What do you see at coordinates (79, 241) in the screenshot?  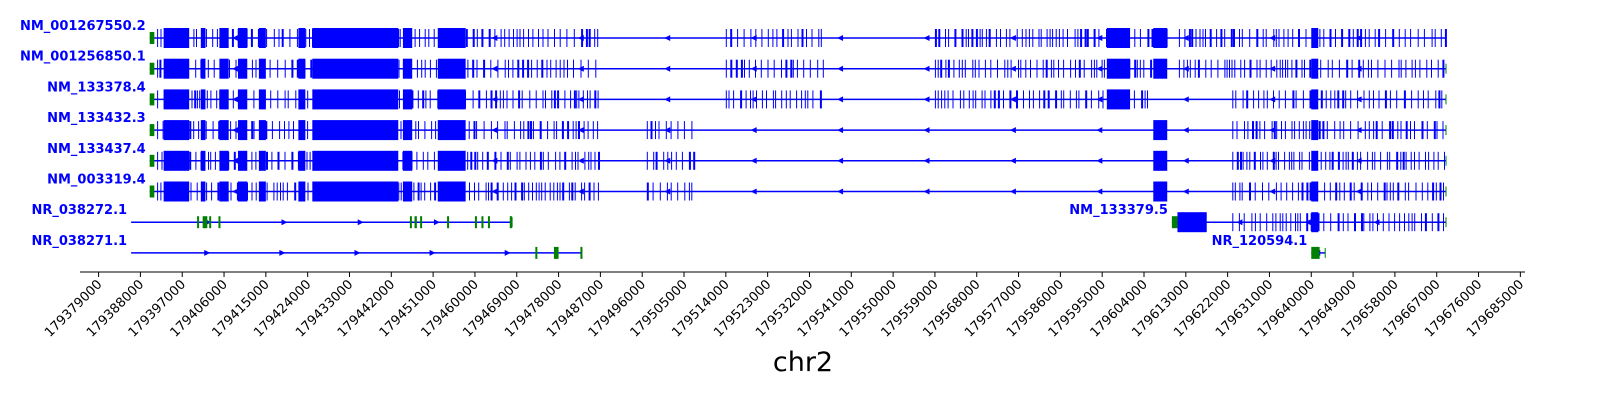 I see `transcript-label: NR_038271.1` at bounding box center [79, 241].